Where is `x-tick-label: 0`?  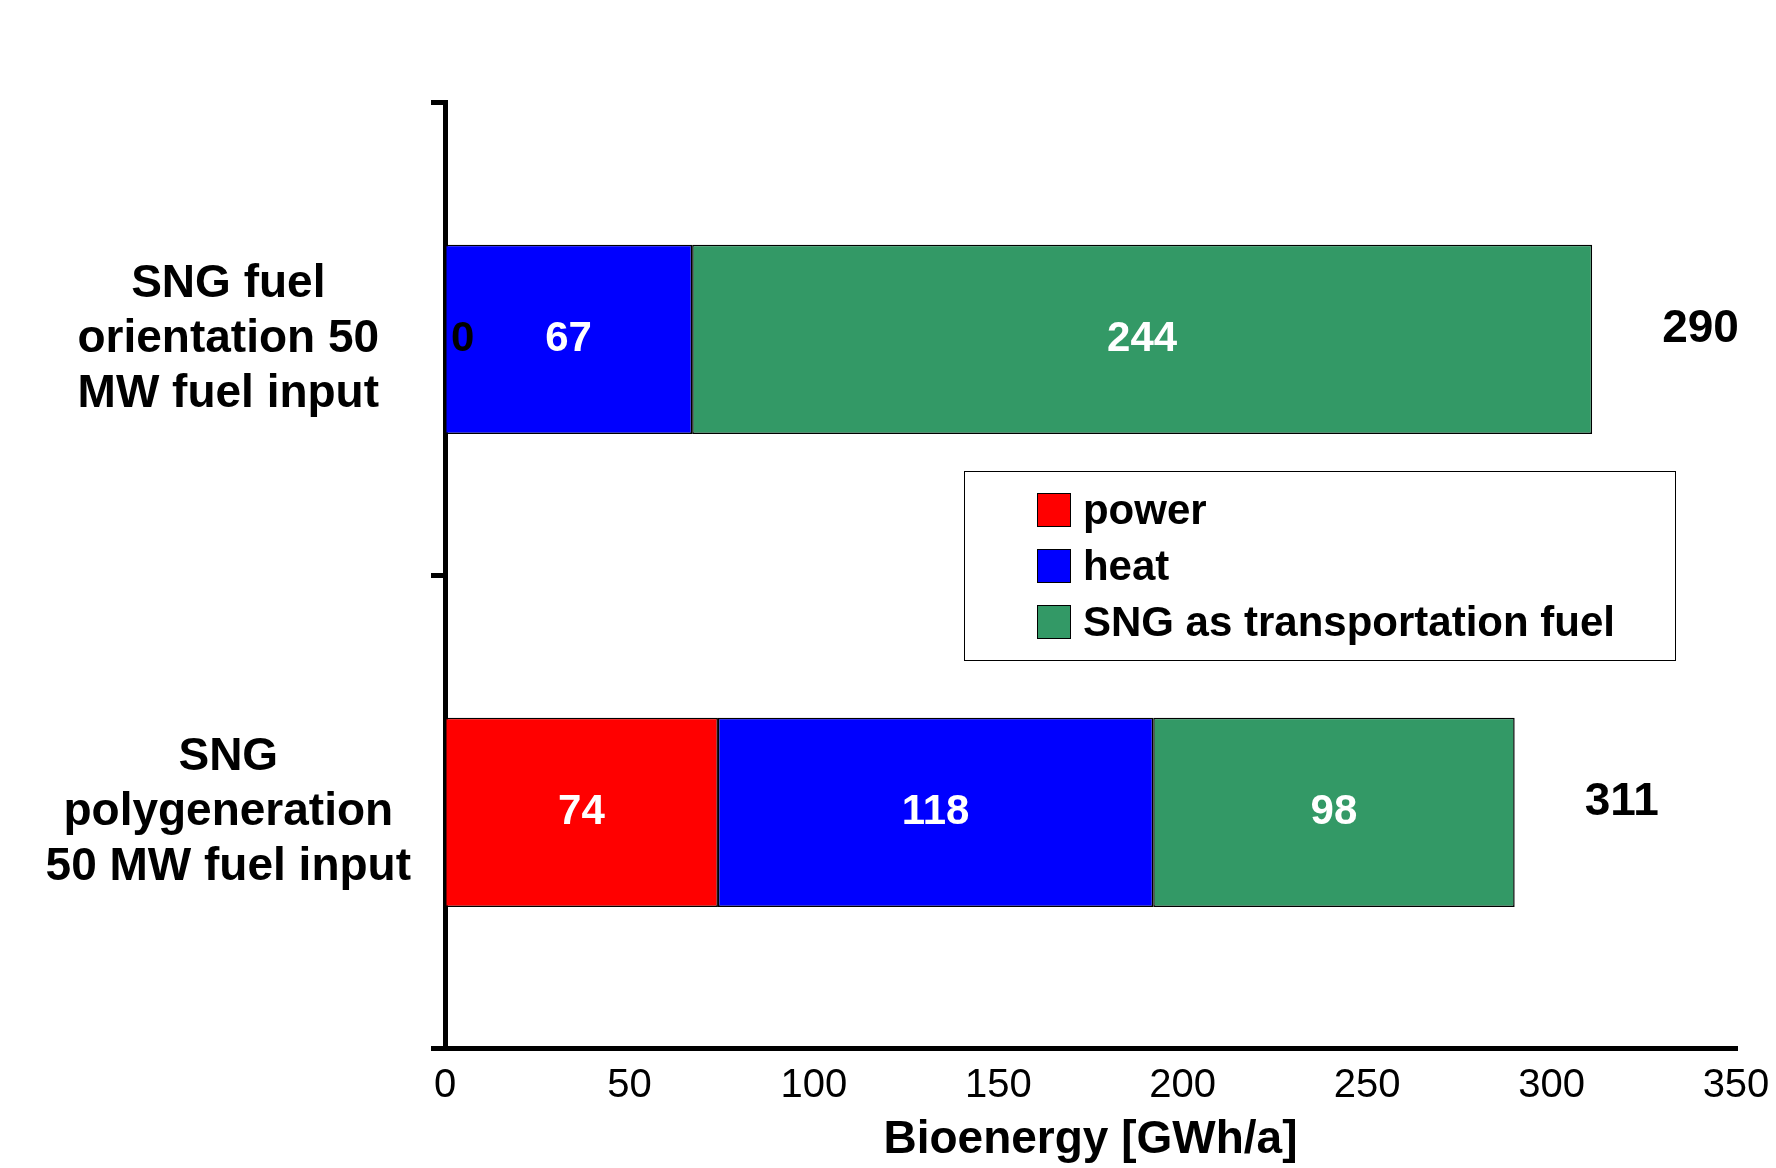 x-tick-label: 0 is located at coordinates (445, 1082).